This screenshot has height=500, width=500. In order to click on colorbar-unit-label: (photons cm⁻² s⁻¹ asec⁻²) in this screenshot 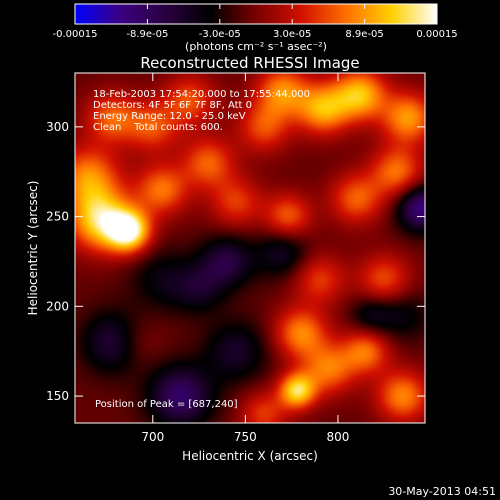, I will do `click(256, 46)`.